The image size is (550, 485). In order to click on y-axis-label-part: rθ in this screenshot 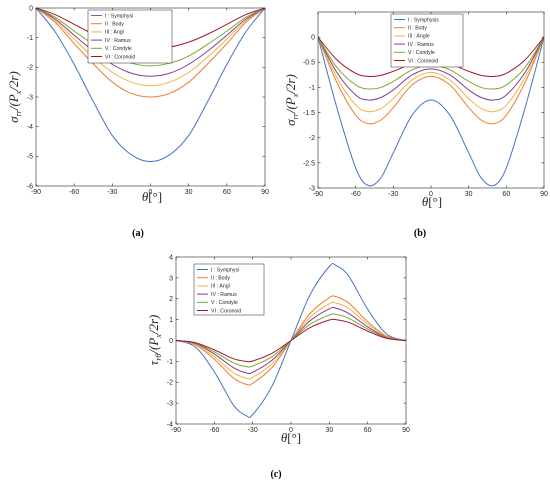, I will do `click(158, 357)`.